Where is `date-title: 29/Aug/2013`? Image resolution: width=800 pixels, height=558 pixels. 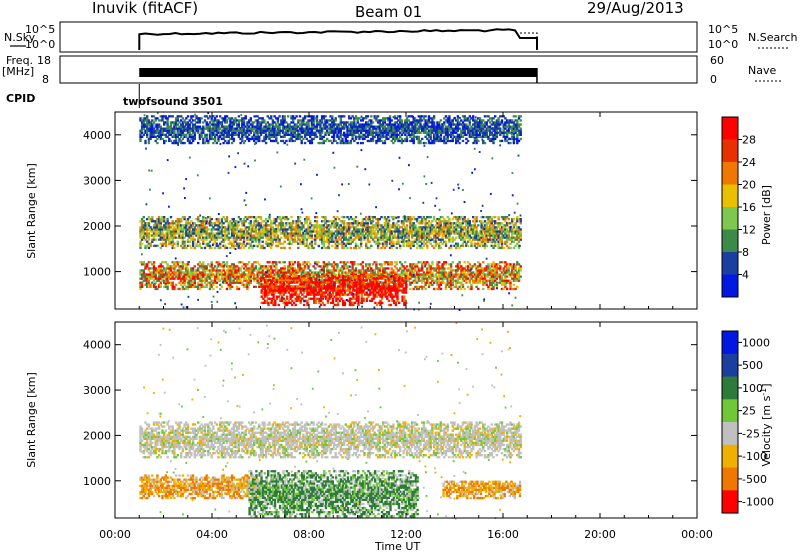
date-title: 29/Aug/2013 is located at coordinates (635, 8).